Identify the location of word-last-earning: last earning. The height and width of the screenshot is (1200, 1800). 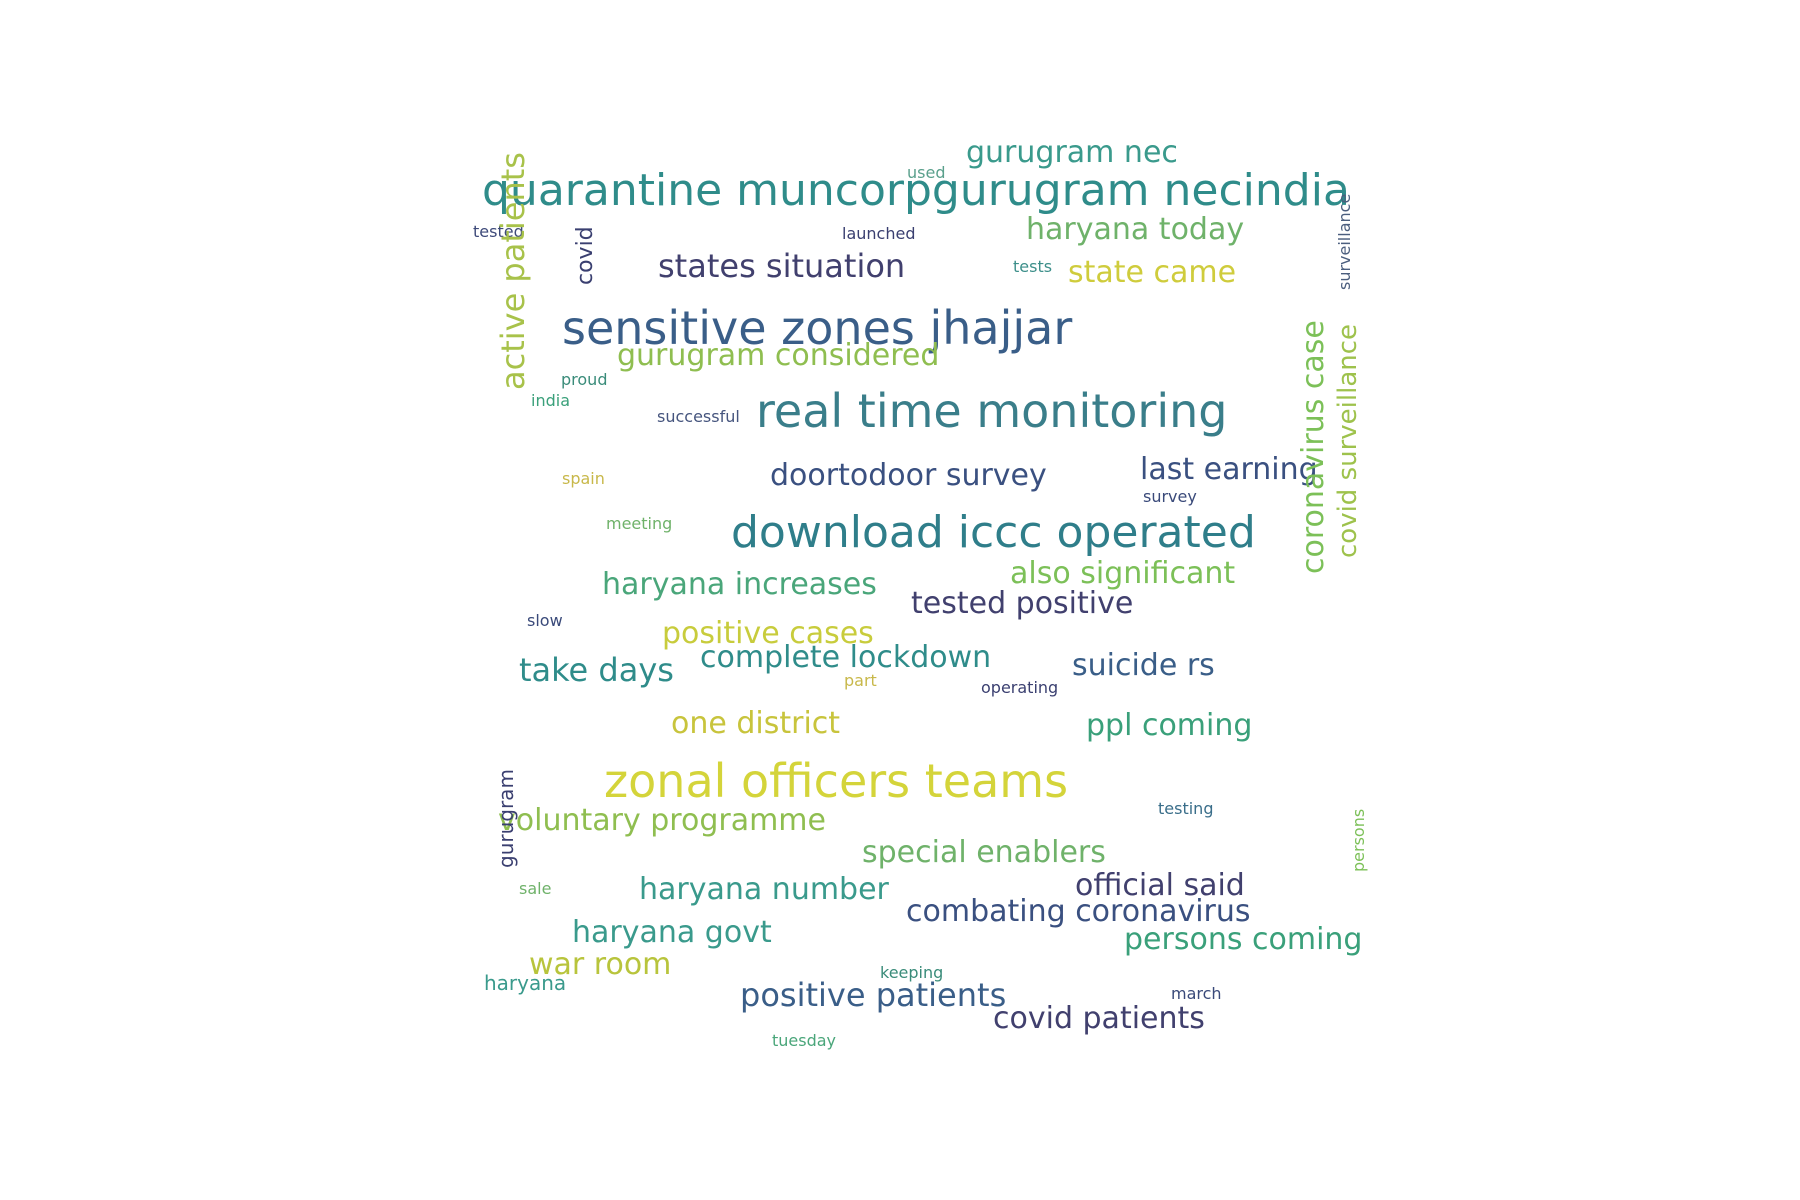
(1229, 469).